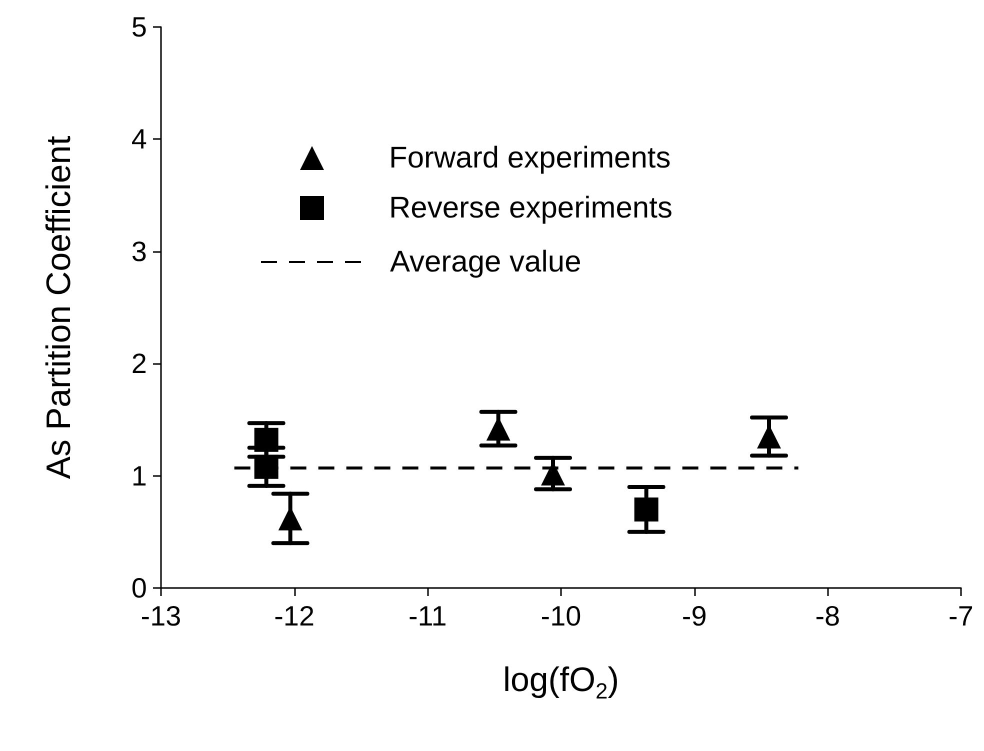 Image resolution: width=984 pixels, height=751 pixels. Describe the element at coordinates (961, 616) in the screenshot. I see `x-tick-label: -7` at that location.